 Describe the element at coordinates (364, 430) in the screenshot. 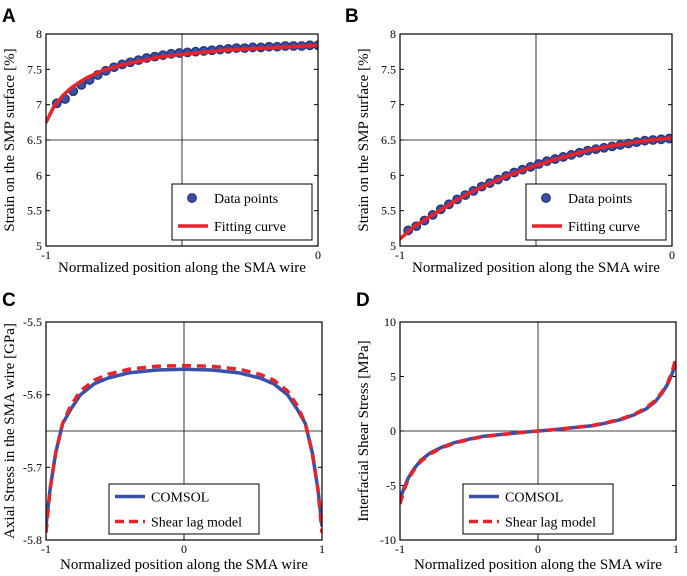

I see `y-axis-label: Interfacial Shear Stress [MPa]` at that location.